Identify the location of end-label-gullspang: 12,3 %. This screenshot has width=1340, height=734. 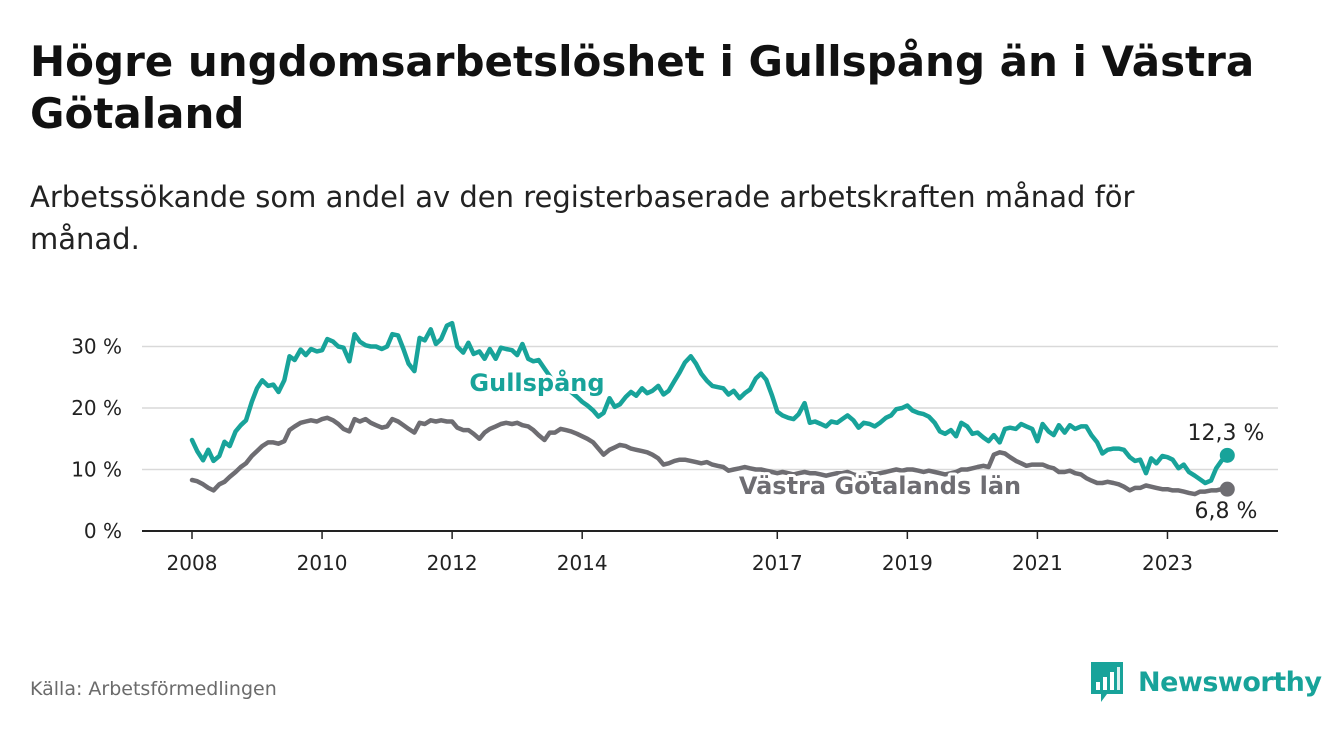
(1226, 433).